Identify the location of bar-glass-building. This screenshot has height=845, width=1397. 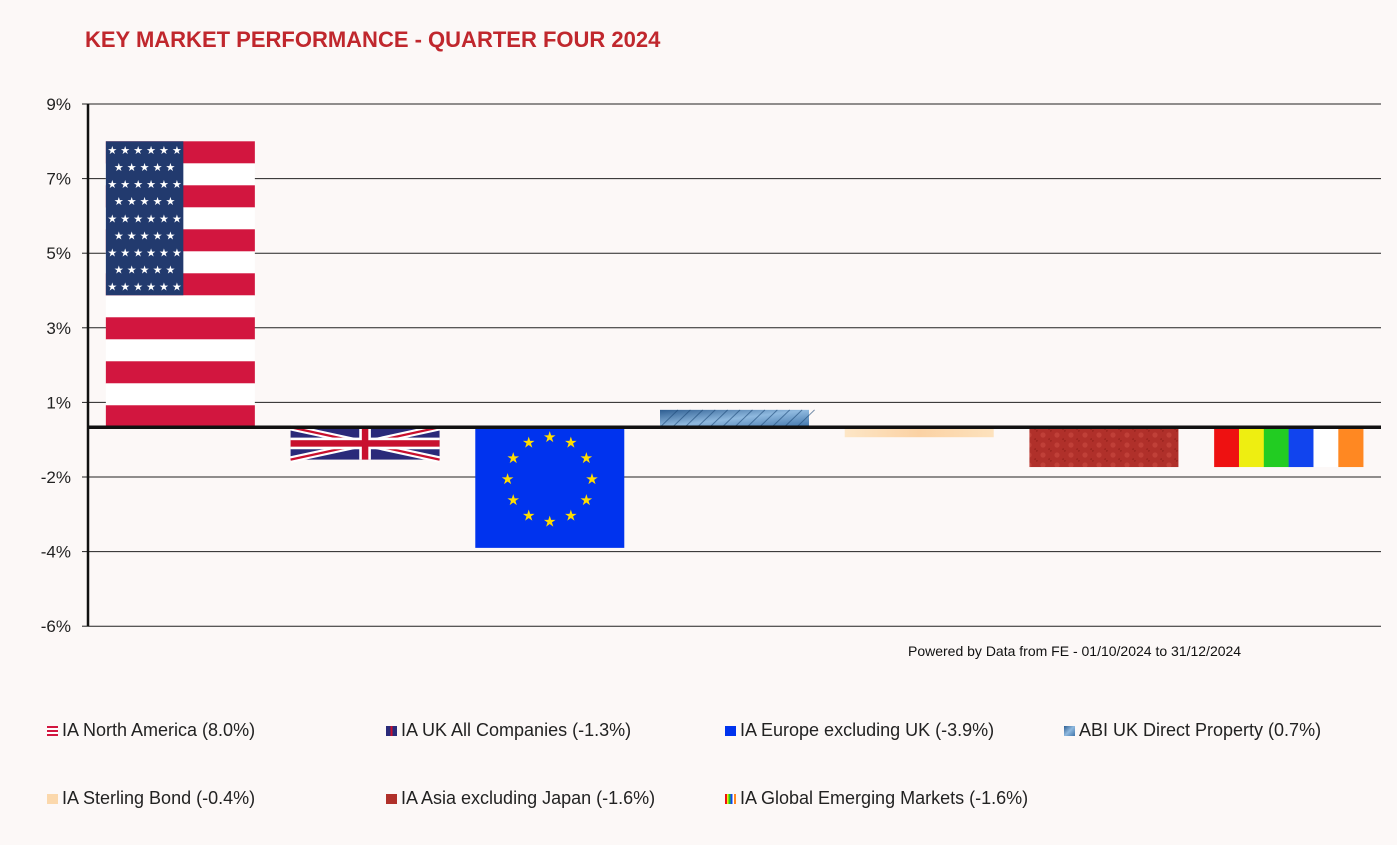
(737, 418).